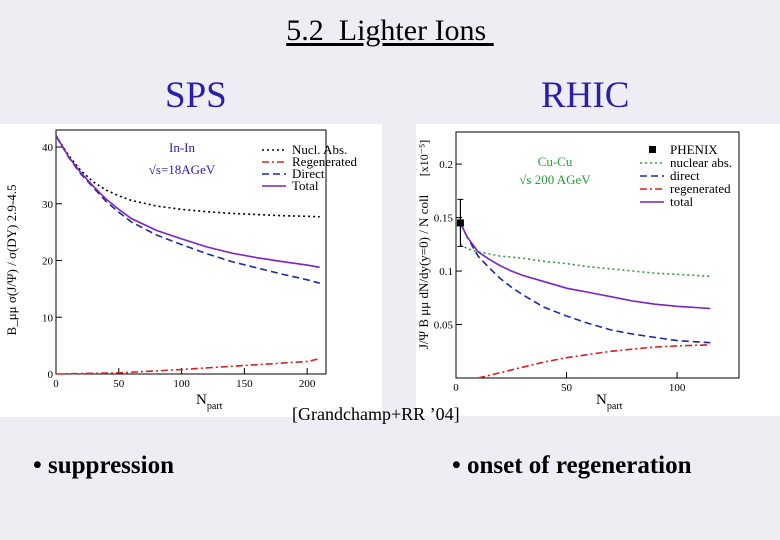 The image size is (780, 540). I want to click on chart-title: Cu-Cu, so click(555, 161).